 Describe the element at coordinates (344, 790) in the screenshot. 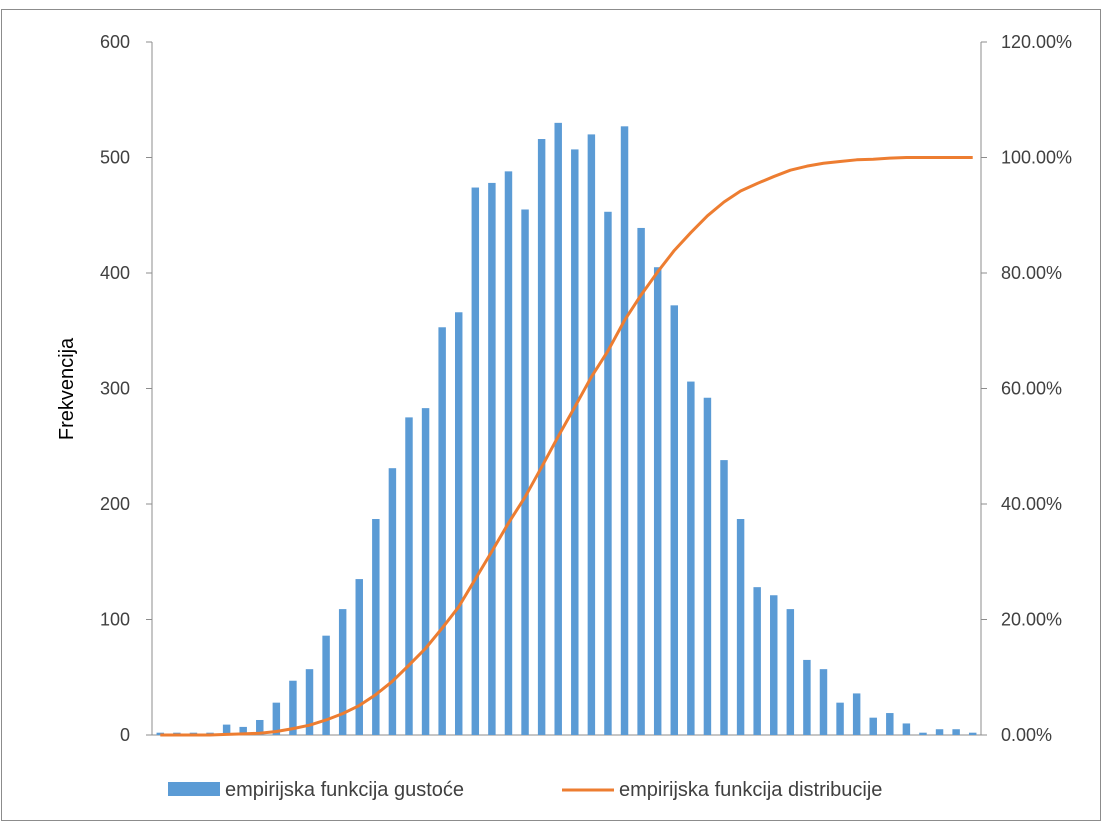

I see `legend-label-bars: empirijska funkcija gustoće` at that location.